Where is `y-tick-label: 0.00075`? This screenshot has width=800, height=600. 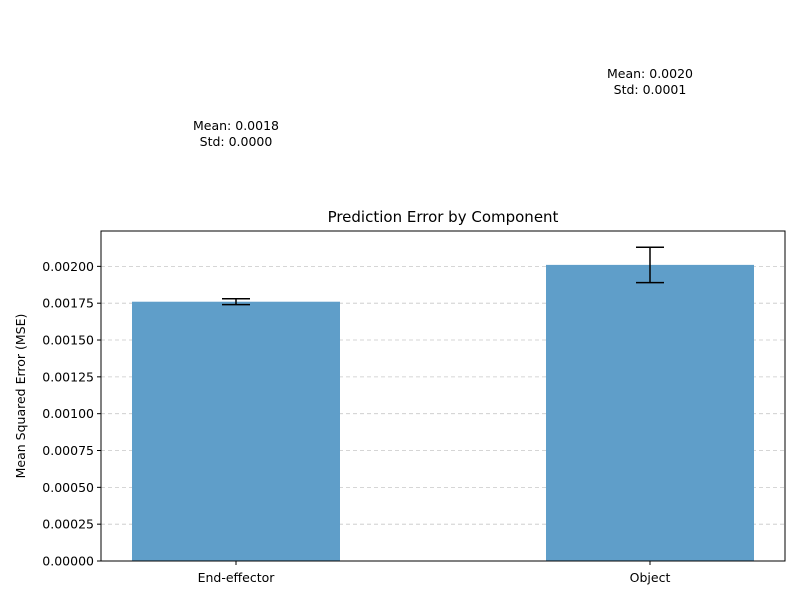 y-tick-label: 0.00075 is located at coordinates (68, 450).